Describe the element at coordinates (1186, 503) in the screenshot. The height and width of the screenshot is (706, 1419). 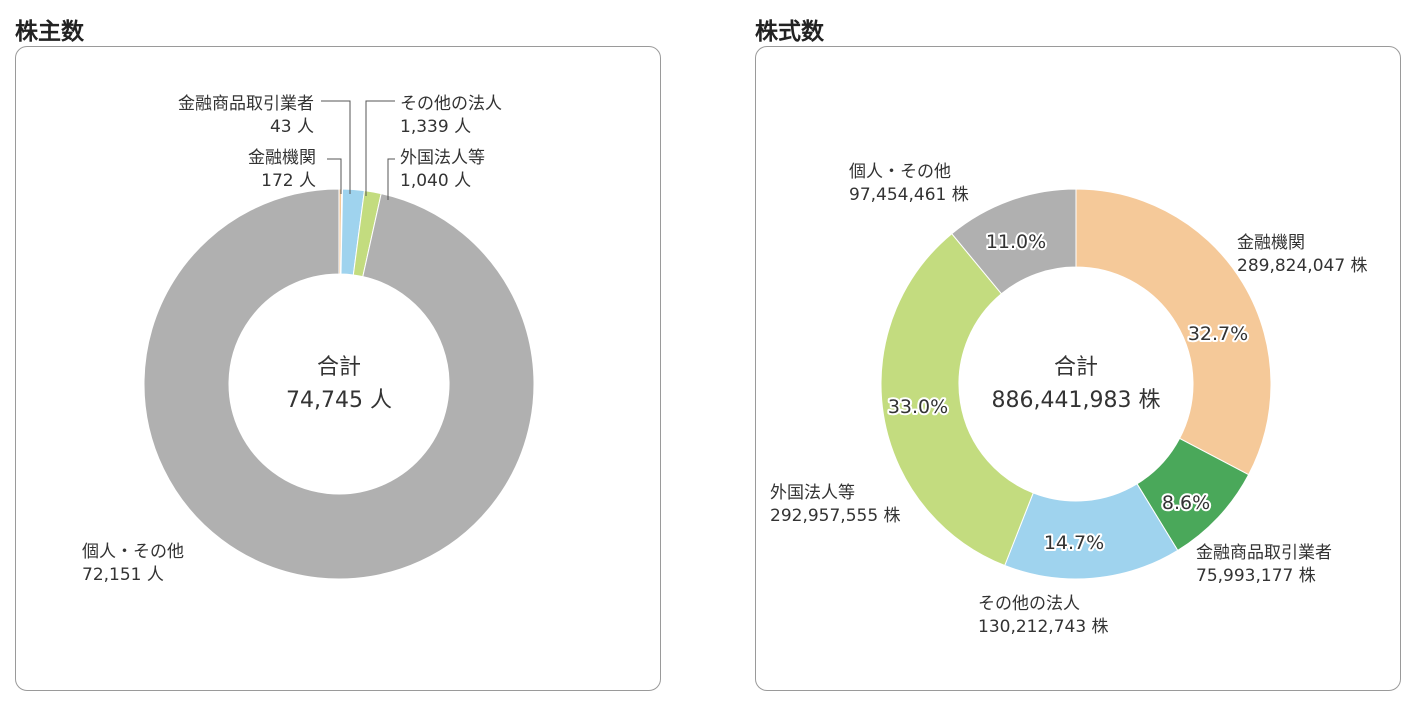
I see `percent-securities-firms: 8.6%` at that location.